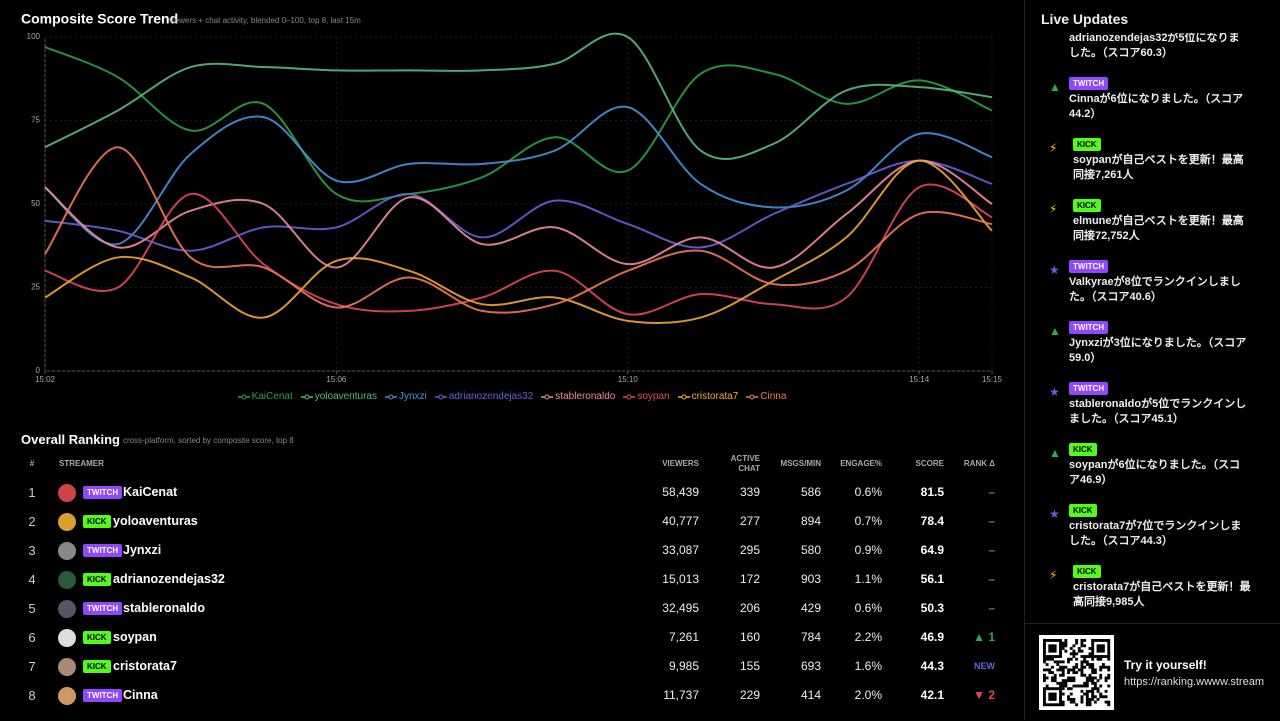  I want to click on legend-item: Jynxzi, so click(405, 396).